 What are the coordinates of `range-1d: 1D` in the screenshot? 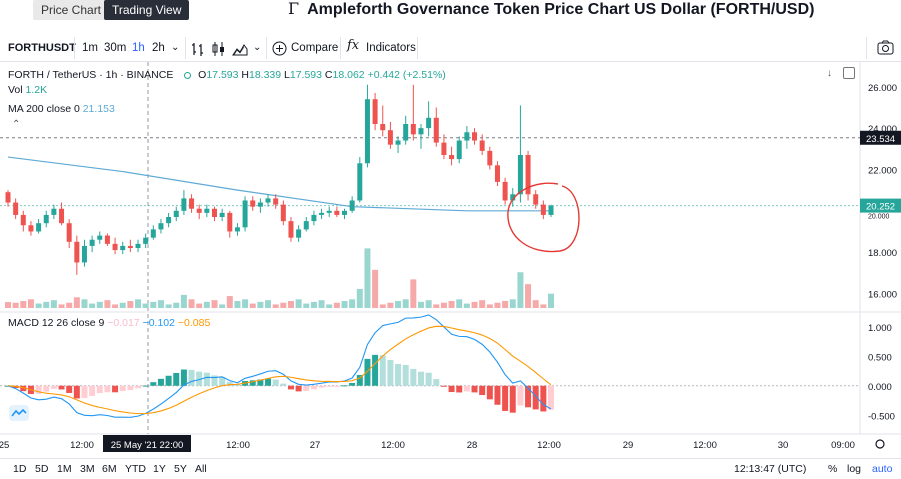 It's located at (20, 469).